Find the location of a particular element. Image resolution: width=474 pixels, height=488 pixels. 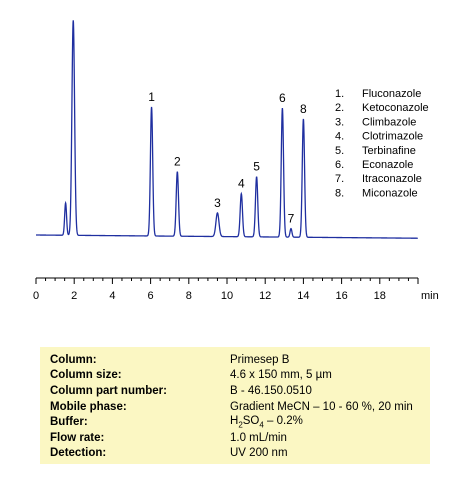

buffer-conc: – 0.2% is located at coordinates (283, 421).